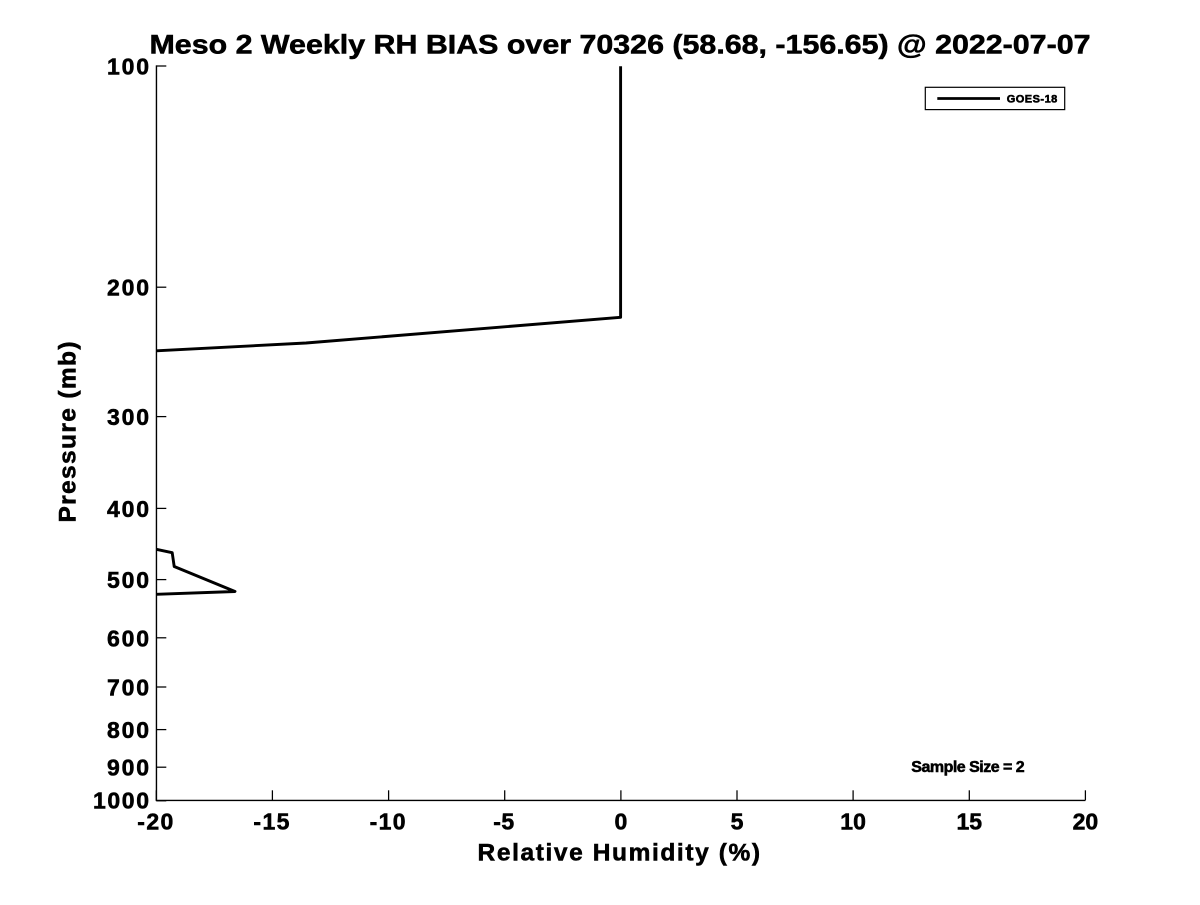  I want to click on svg-text: 0, so click(621, 822).